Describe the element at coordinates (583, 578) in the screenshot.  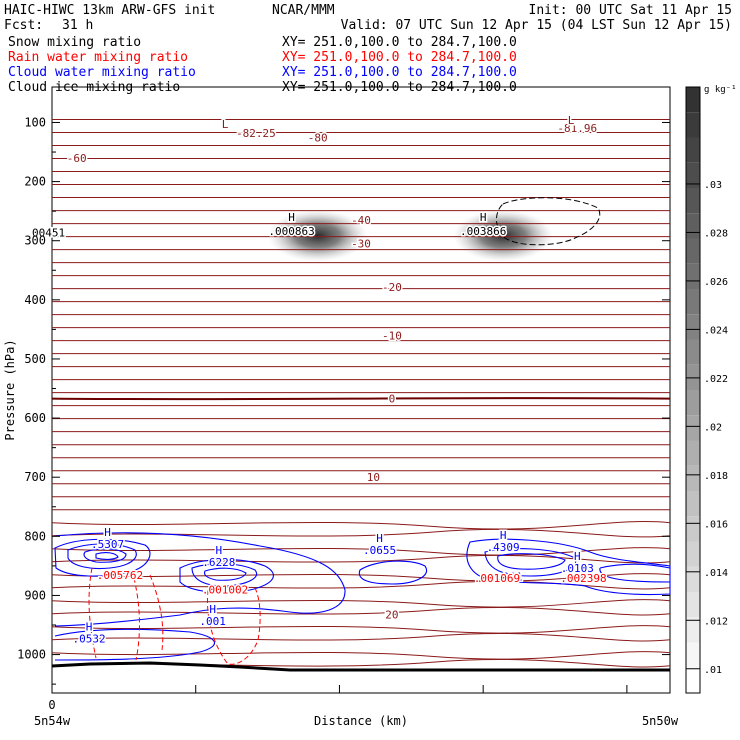
I see `rain-water-max-value: .002398` at that location.